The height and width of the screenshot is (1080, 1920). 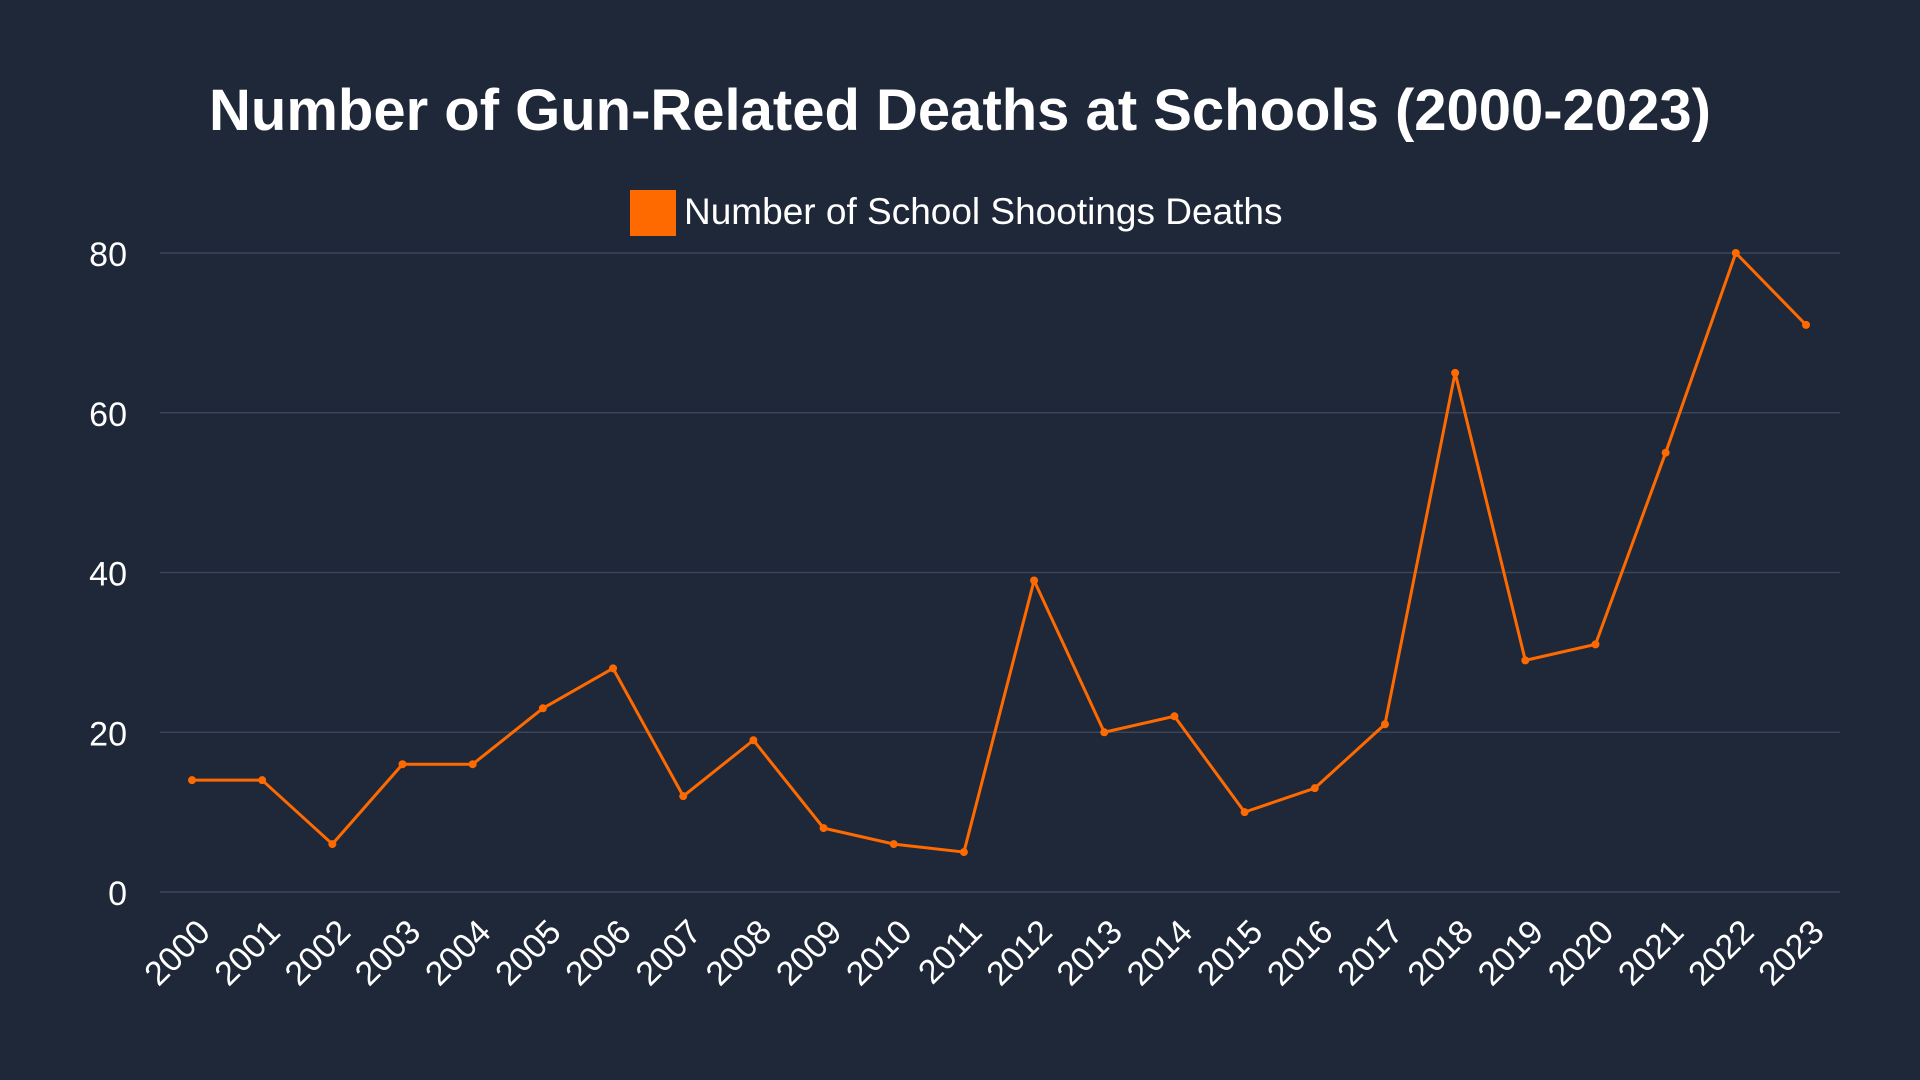 I want to click on x-tick-label: 2007, so click(x=669, y=953).